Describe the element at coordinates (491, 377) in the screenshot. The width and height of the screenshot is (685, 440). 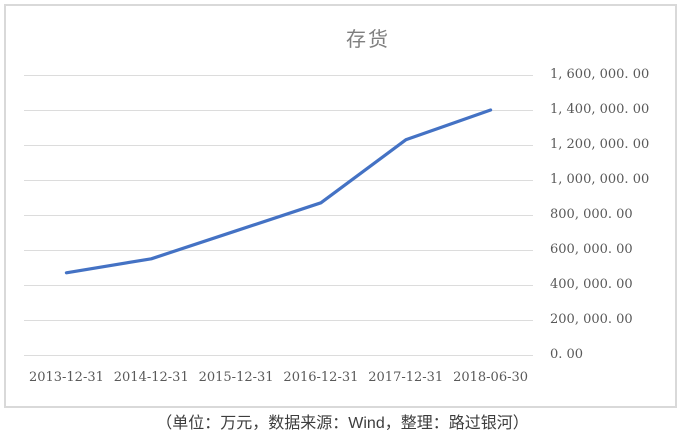
I see `x-axis-tick-label: 2018-06-30` at that location.